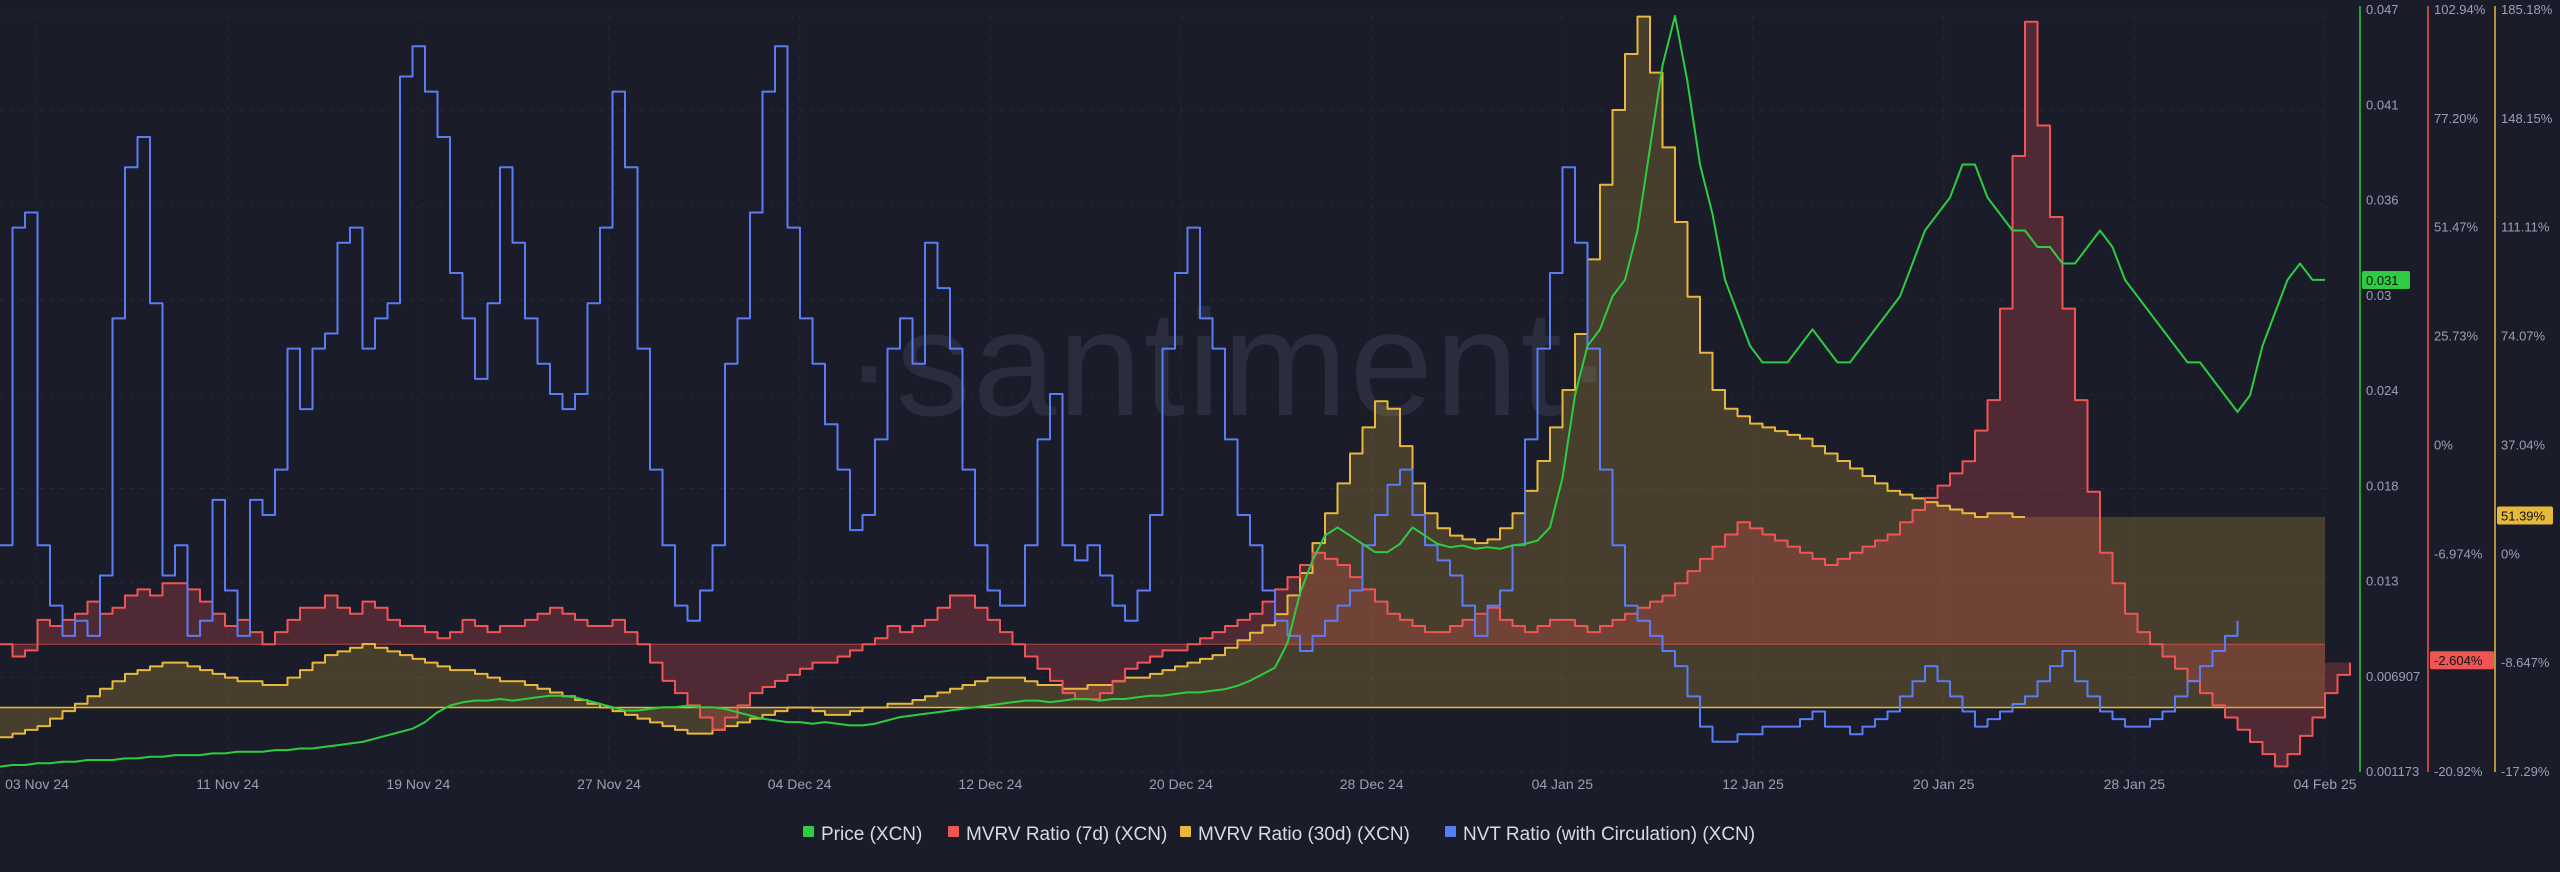 The height and width of the screenshot is (872, 2560). What do you see at coordinates (990, 784) in the screenshot?
I see `x-tick-label: 12 Dec 24` at bounding box center [990, 784].